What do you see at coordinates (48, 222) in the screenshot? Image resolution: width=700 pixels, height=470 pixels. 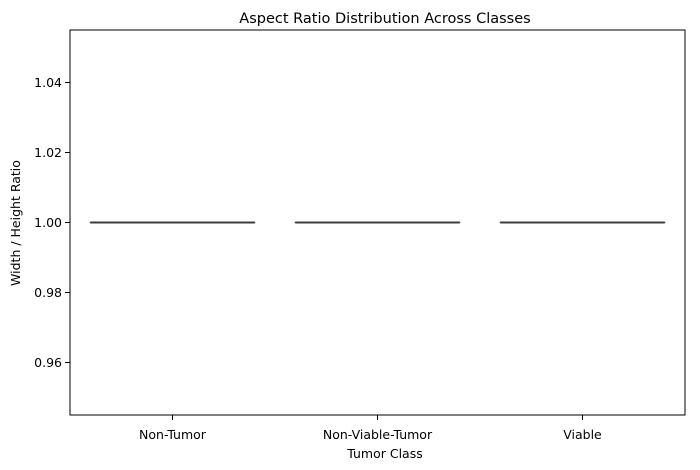 I see `y-tick-label: 1.00` at bounding box center [48, 222].